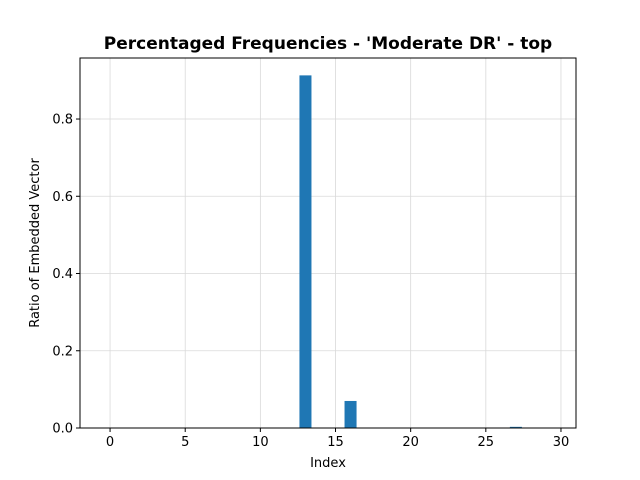  I want to click on x-tick-label: 30, so click(561, 442).